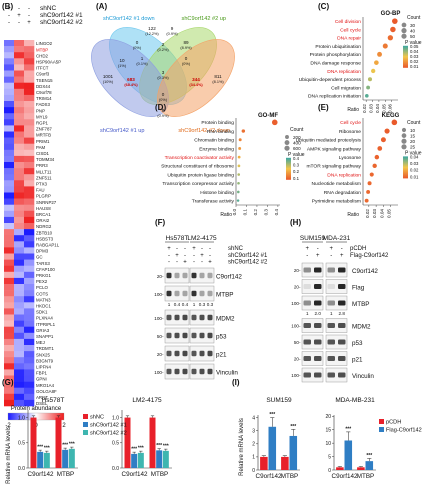 This screenshot has height=500, width=433. What do you see at coordinates (337, 238) in the screenshot?
I see `cell-line-label: MDA-231` at bounding box center [337, 238].